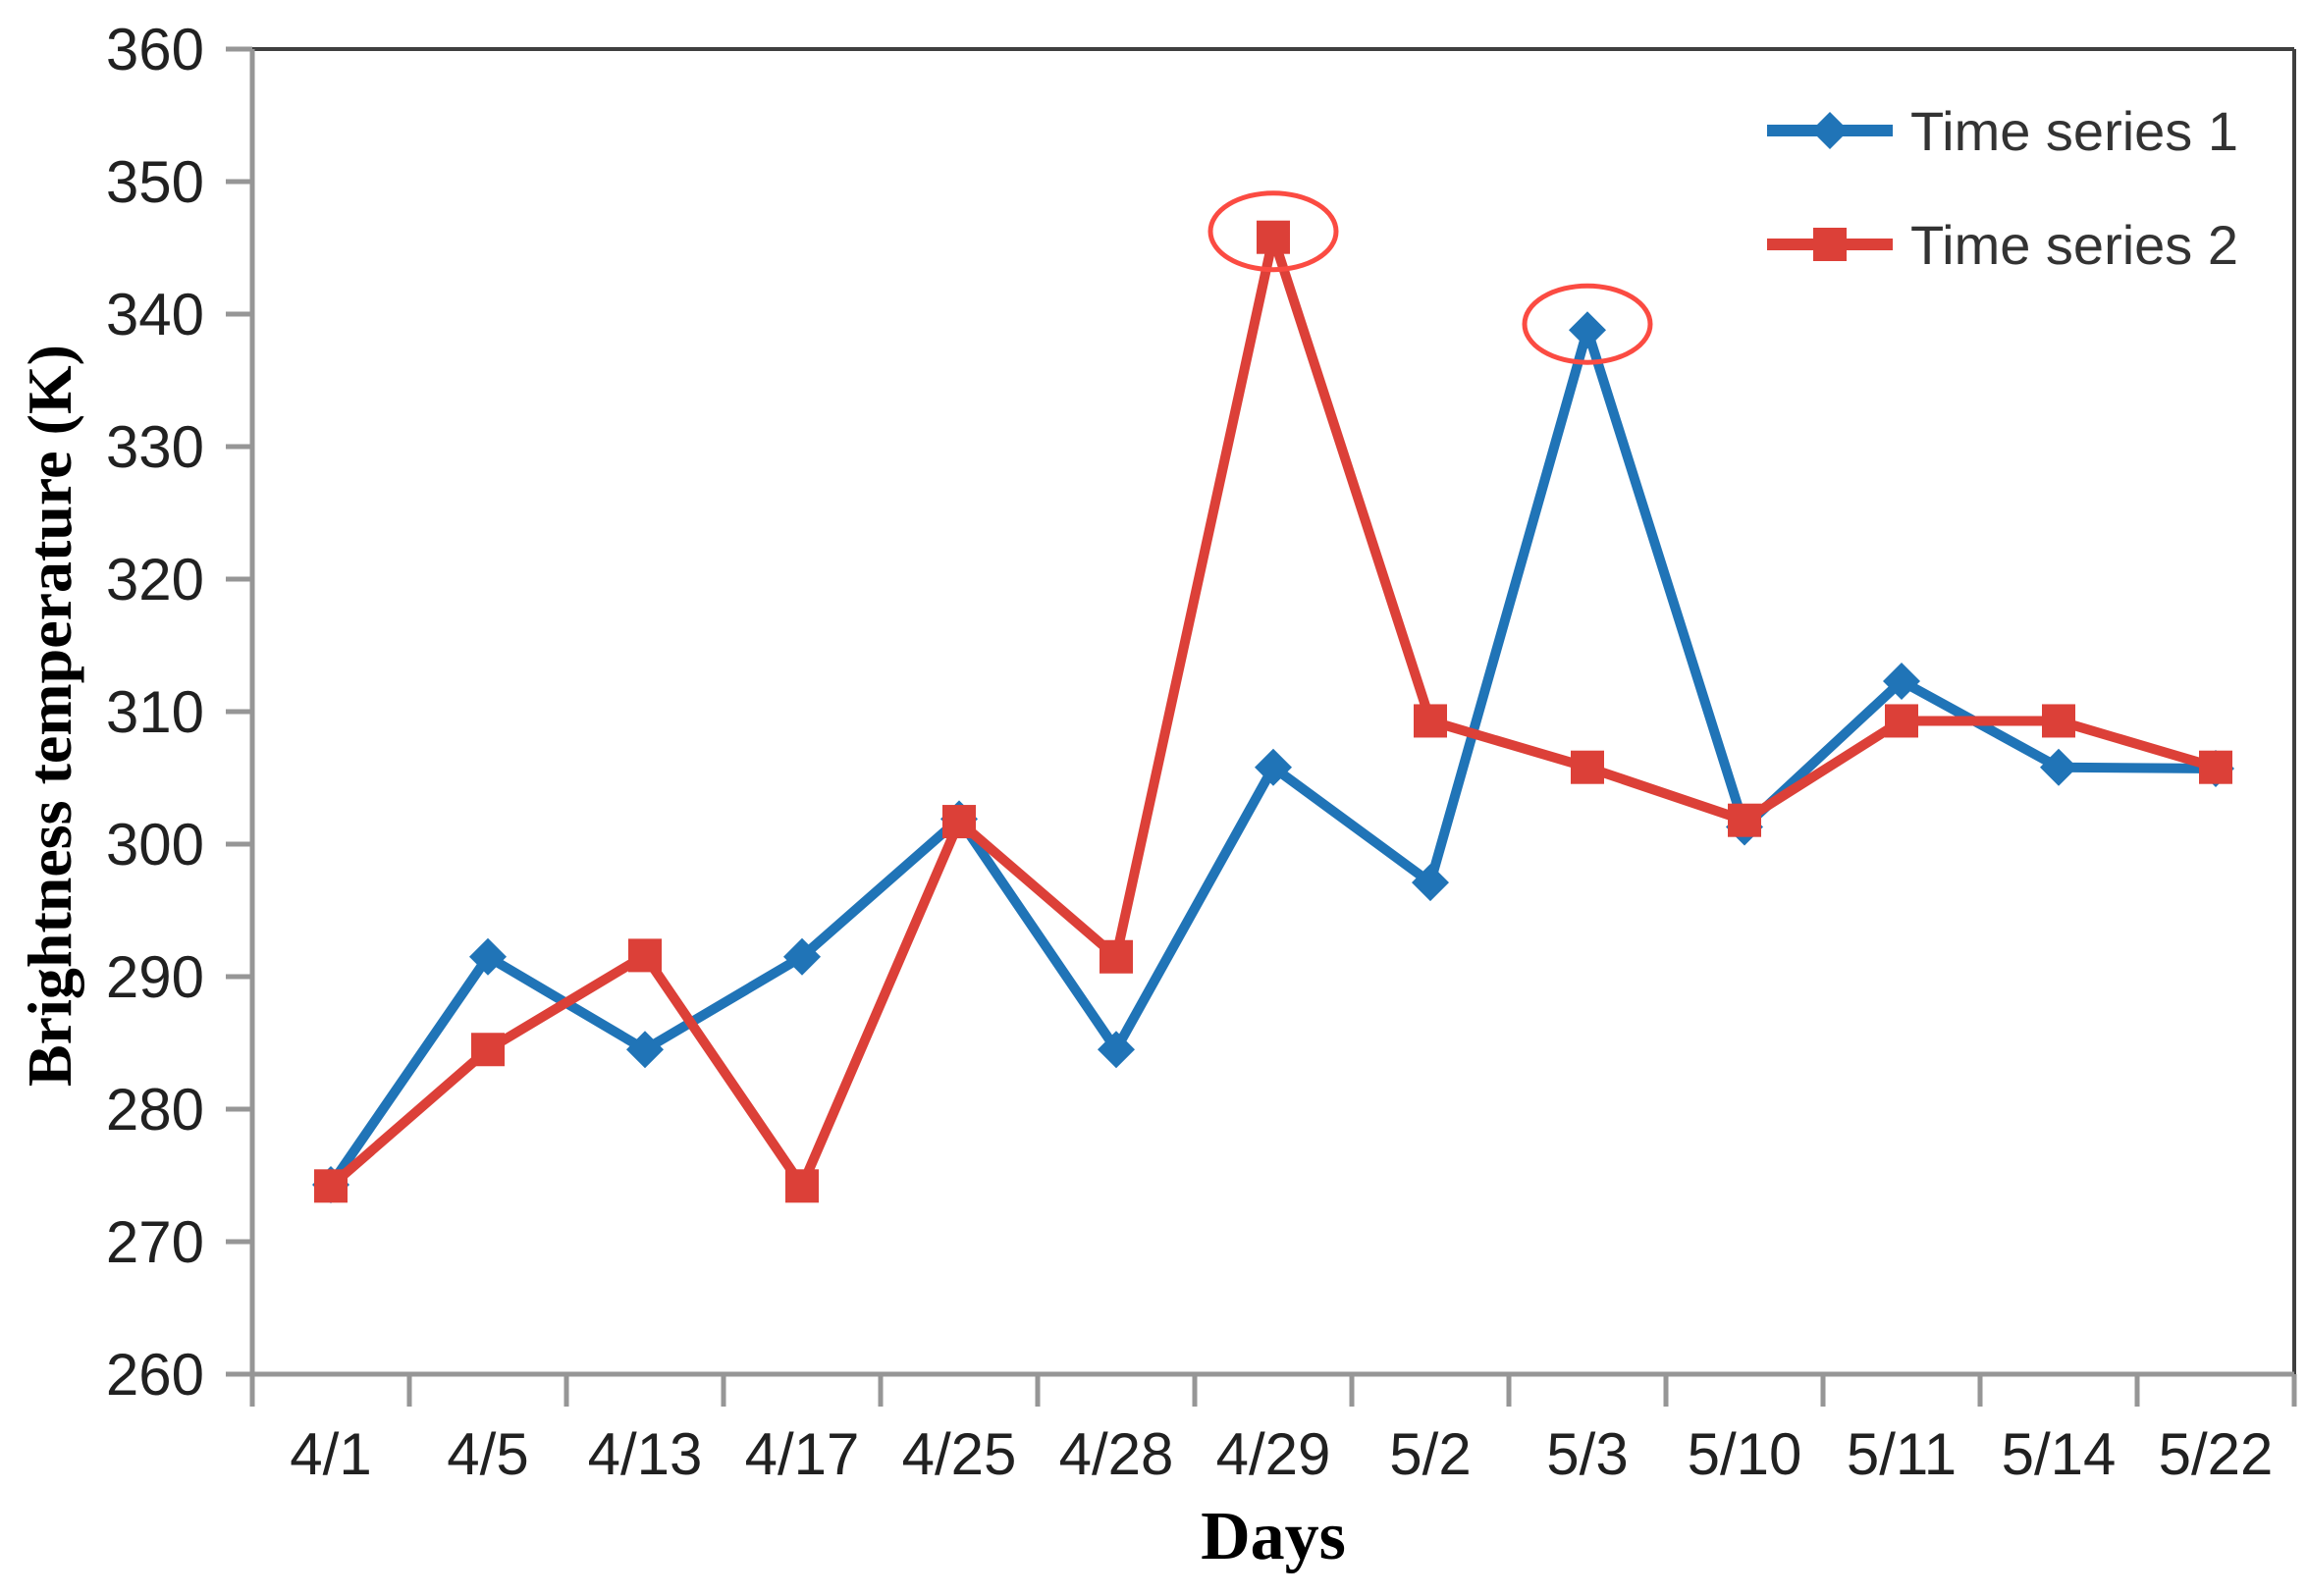  I want to click on y-tick-label: 330, so click(155, 447).